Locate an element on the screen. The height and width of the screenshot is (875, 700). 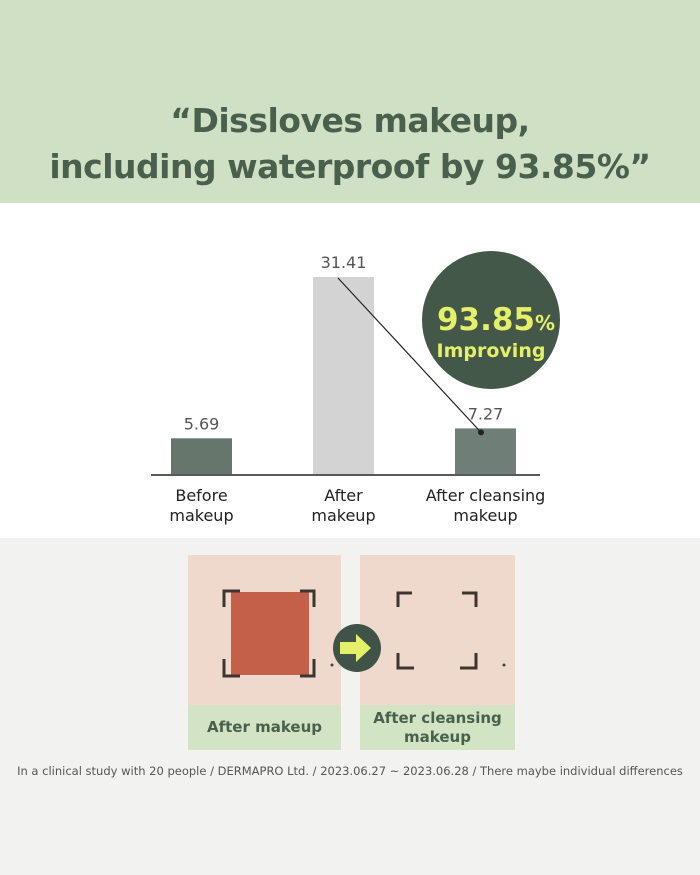
photo-label: After cleansing makeup is located at coordinates (437, 727).